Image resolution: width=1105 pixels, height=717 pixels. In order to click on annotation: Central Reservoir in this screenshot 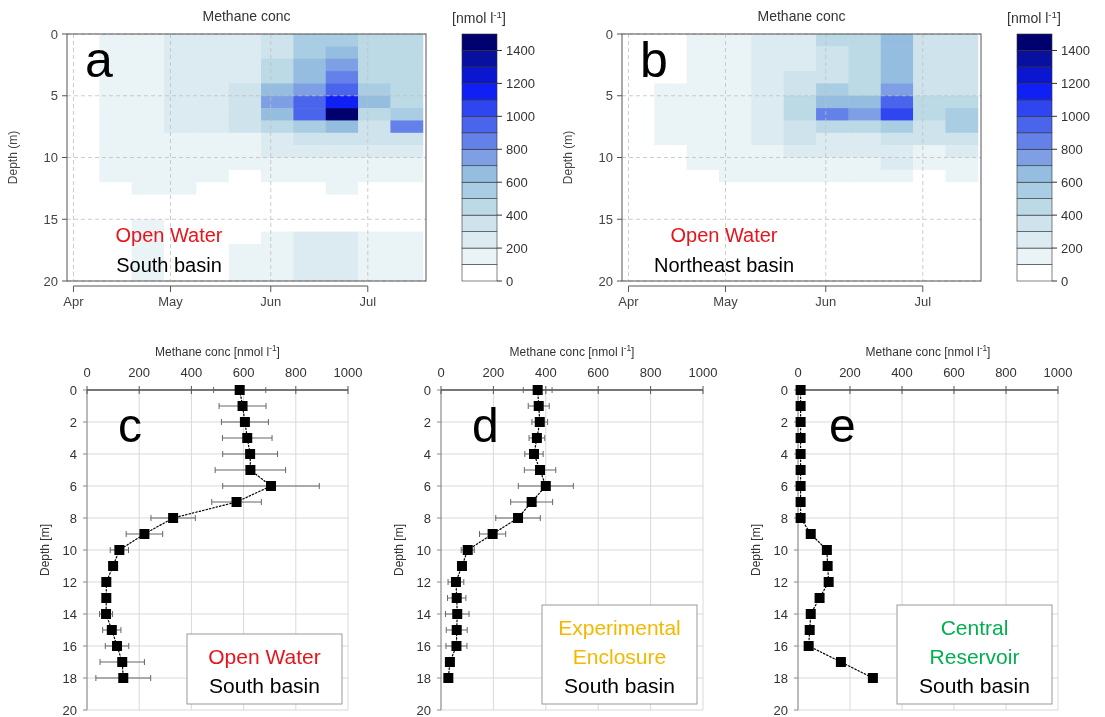, I will do `click(974, 642)`.